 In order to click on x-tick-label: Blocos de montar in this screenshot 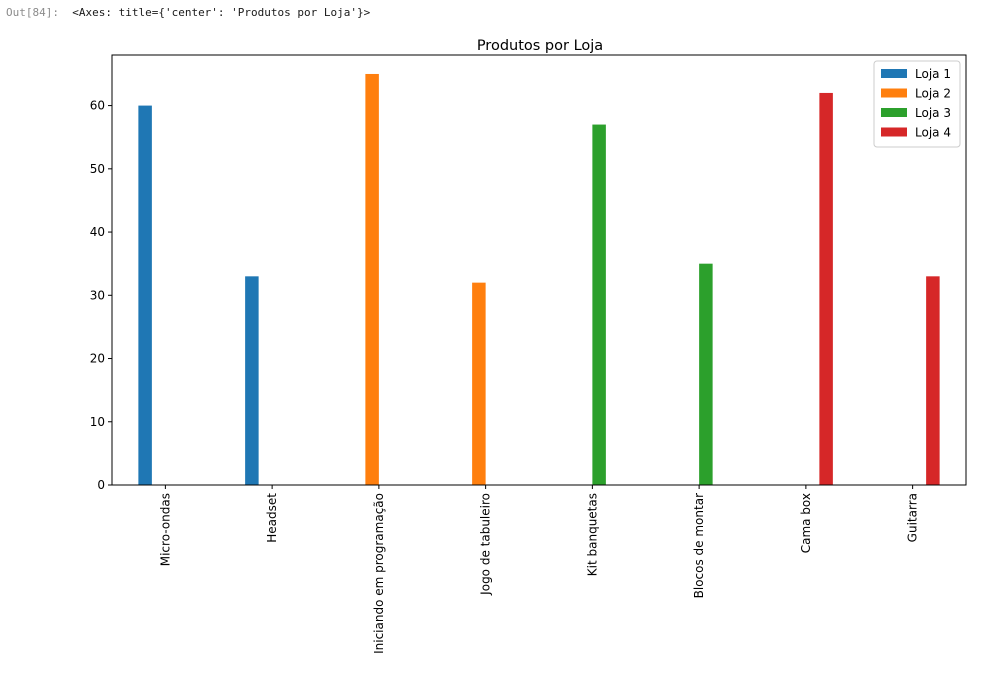, I will do `click(699, 545)`.